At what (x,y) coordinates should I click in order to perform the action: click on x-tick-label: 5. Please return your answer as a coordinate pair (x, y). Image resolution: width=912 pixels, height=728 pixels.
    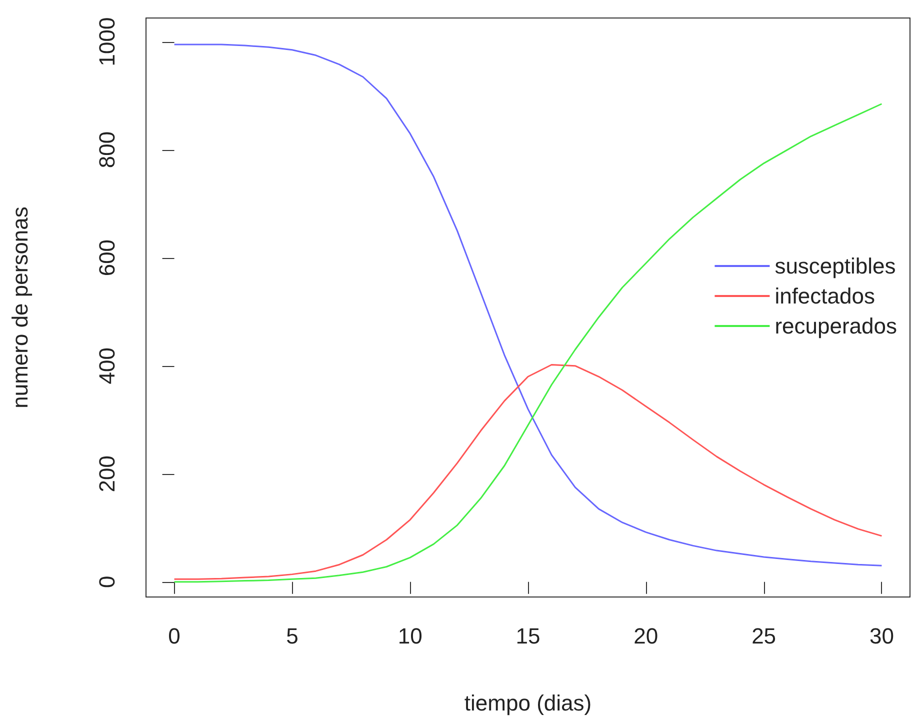
    Looking at the image, I should click on (292, 636).